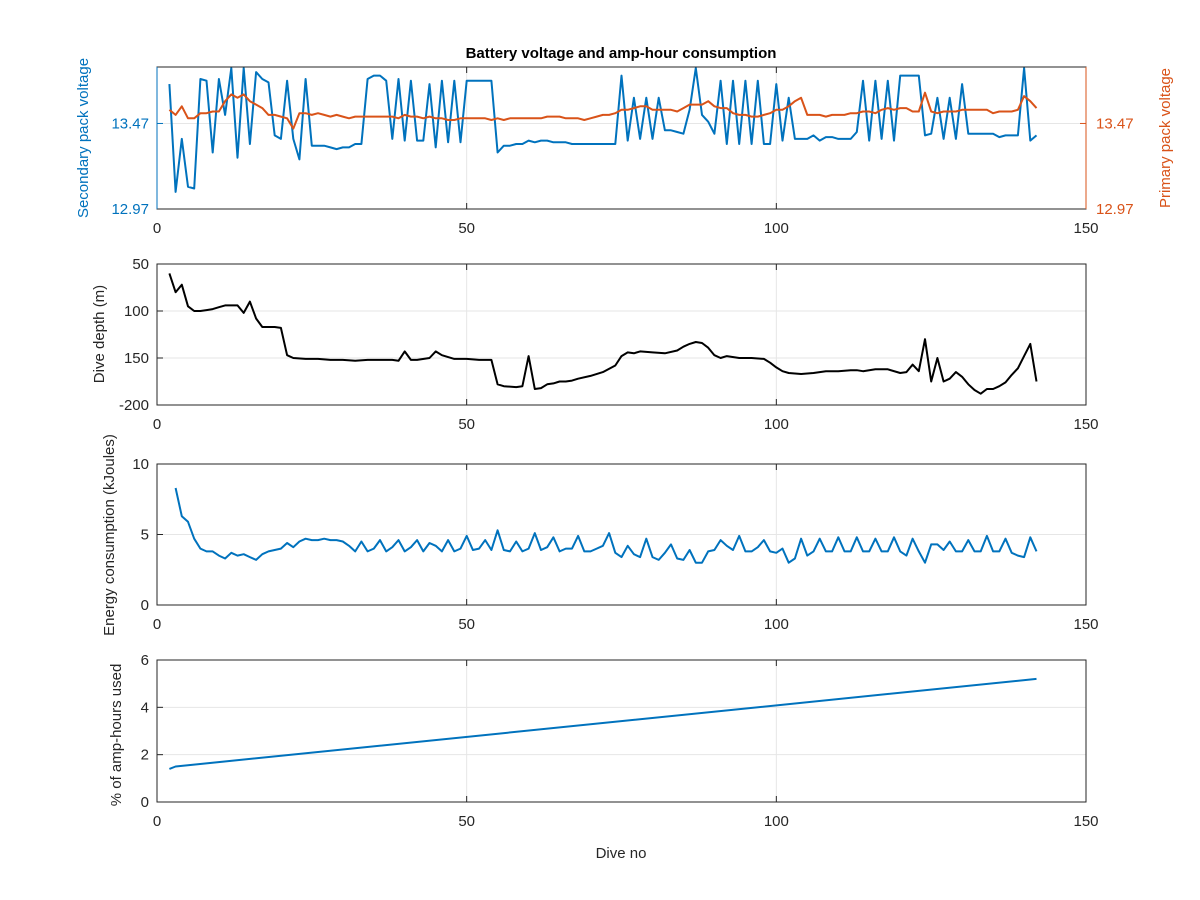 The height and width of the screenshot is (900, 1200). What do you see at coordinates (157, 424) in the screenshot?
I see `depth-x-tick-label: 0` at bounding box center [157, 424].